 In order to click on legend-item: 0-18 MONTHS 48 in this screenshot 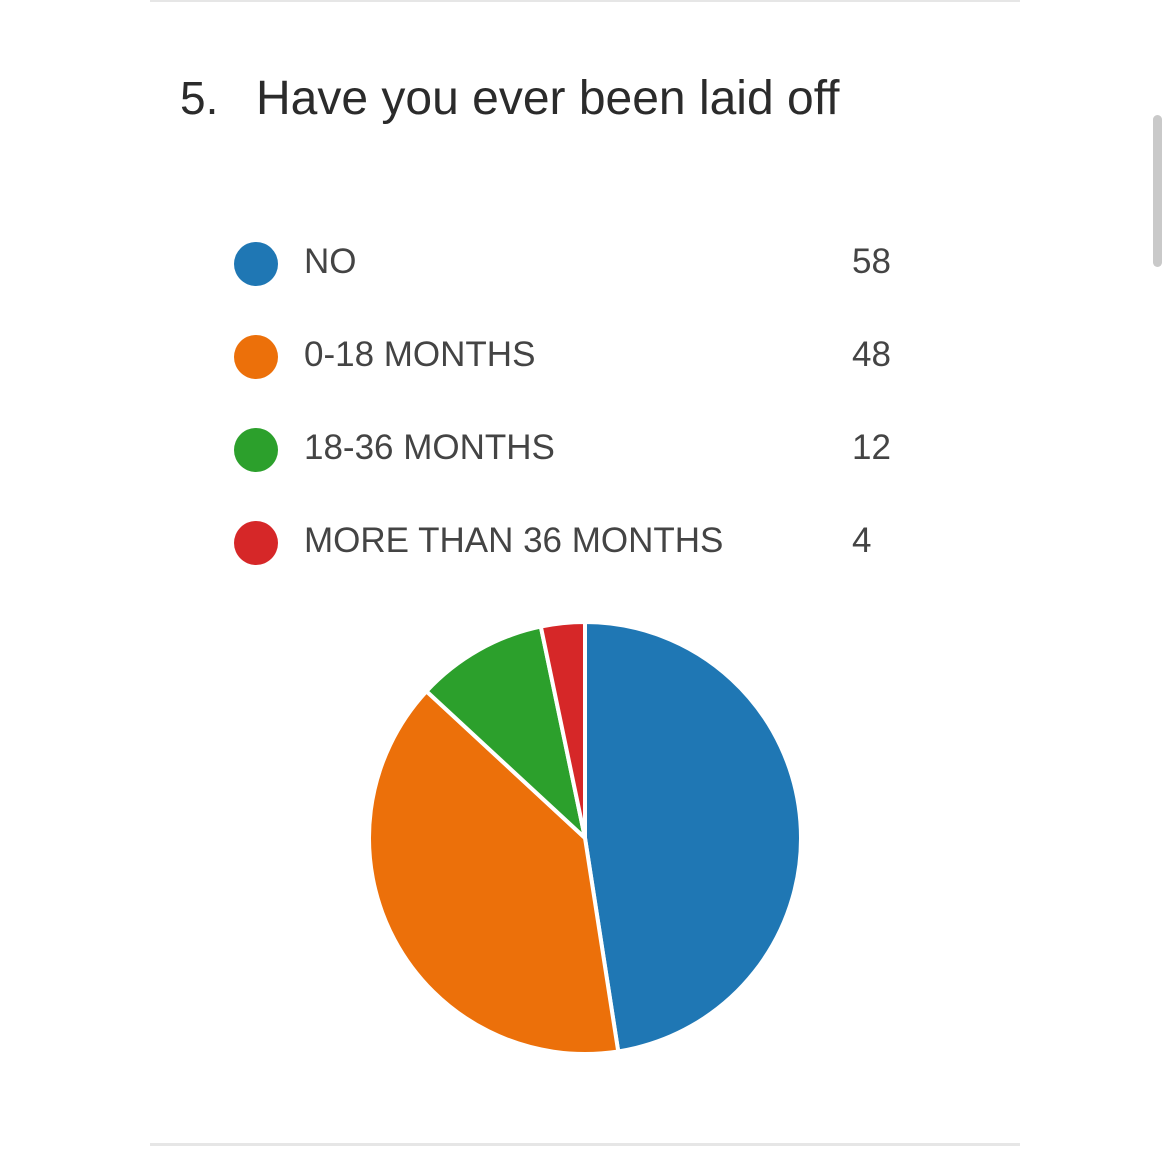, I will do `click(582, 377)`.